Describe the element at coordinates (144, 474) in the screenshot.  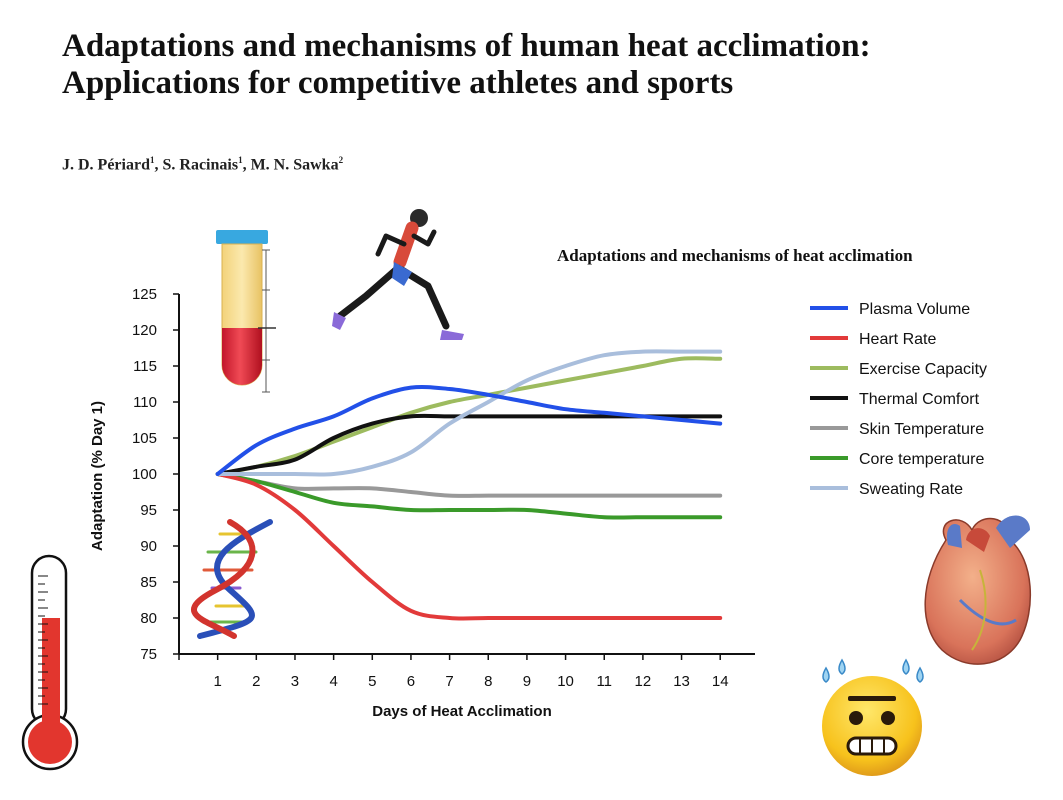
I see `y-tick-label: 100` at that location.